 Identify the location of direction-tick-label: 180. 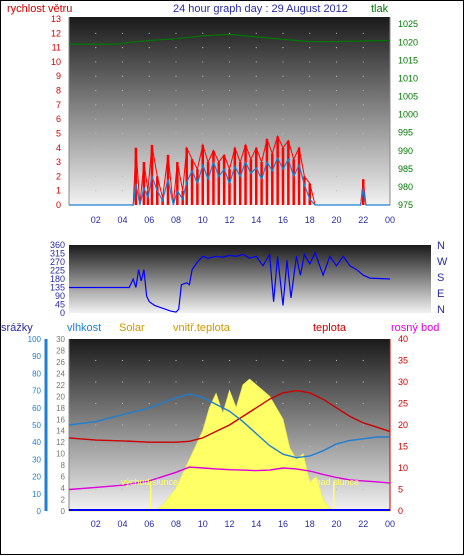
(57, 279).